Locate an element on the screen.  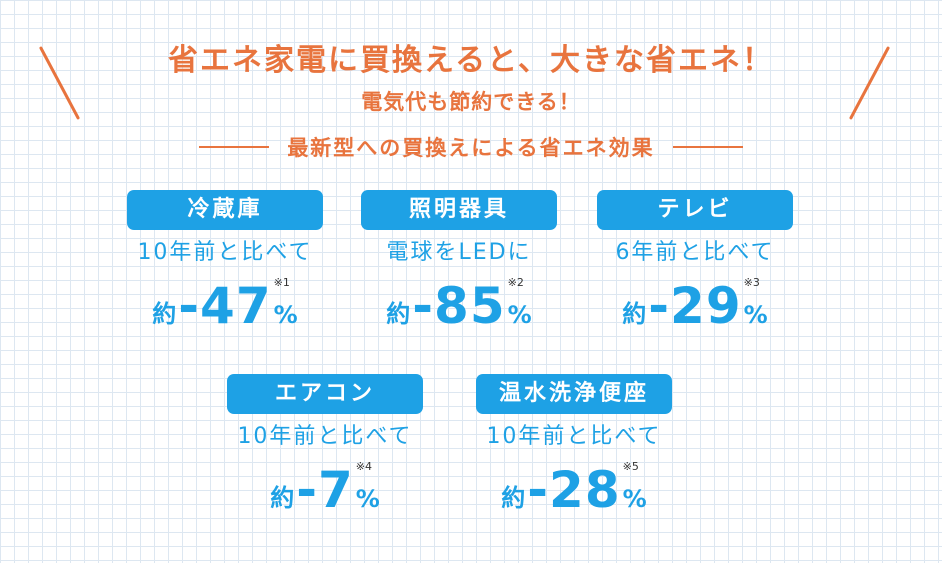
unit-group: ※1 % is located at coordinates (285, 302).